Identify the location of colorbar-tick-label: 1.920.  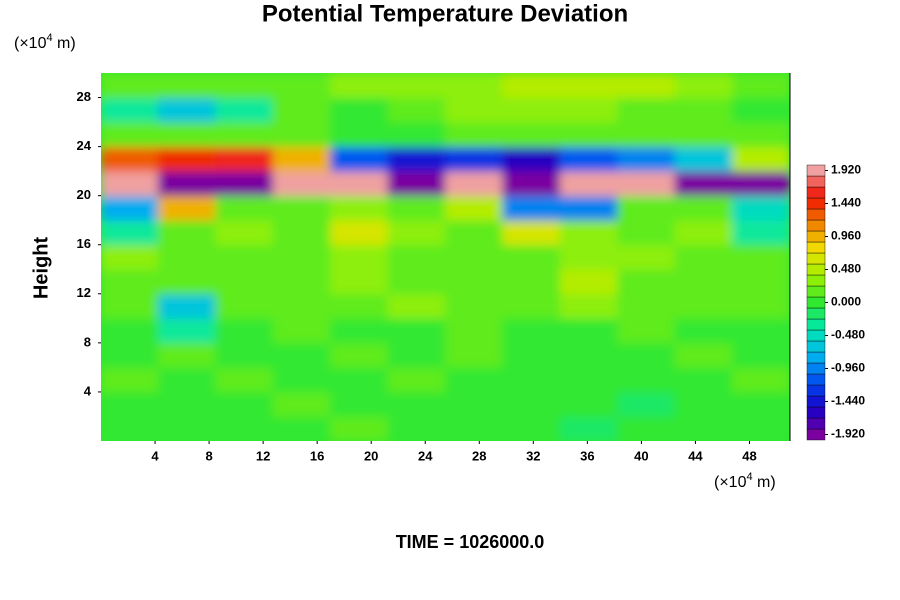
(846, 170).